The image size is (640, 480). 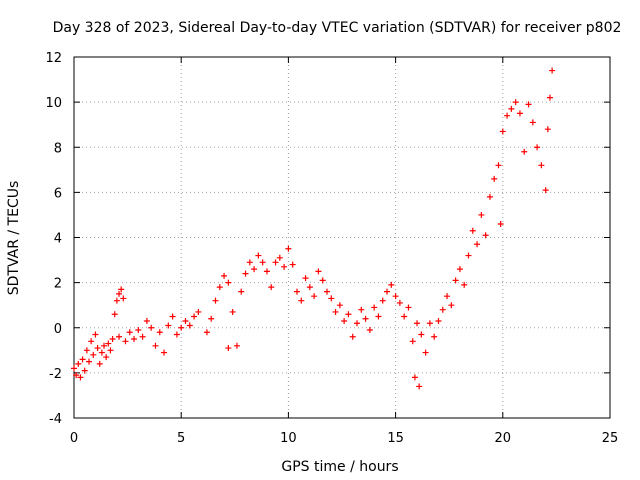 What do you see at coordinates (58, 329) in the screenshot?
I see `y-tick-label: 0` at bounding box center [58, 329].